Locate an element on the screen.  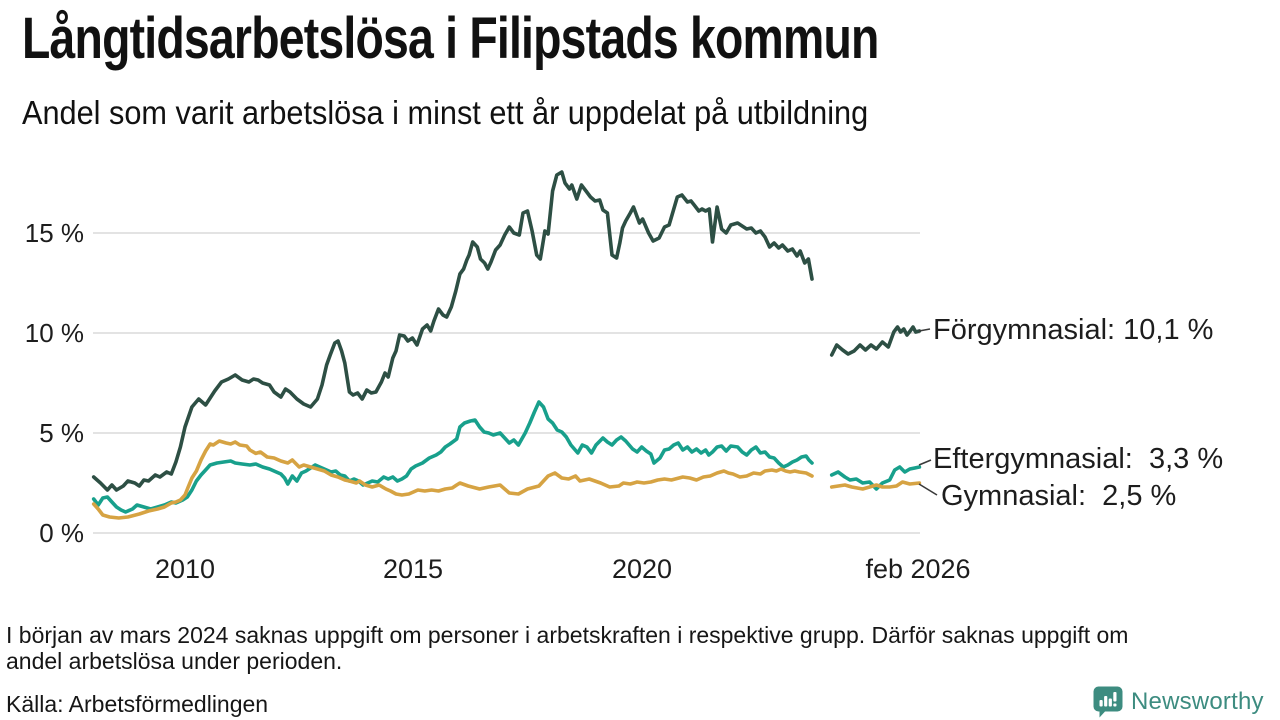
newsworthy-logo: Newsworthy is located at coordinates (1178, 701).